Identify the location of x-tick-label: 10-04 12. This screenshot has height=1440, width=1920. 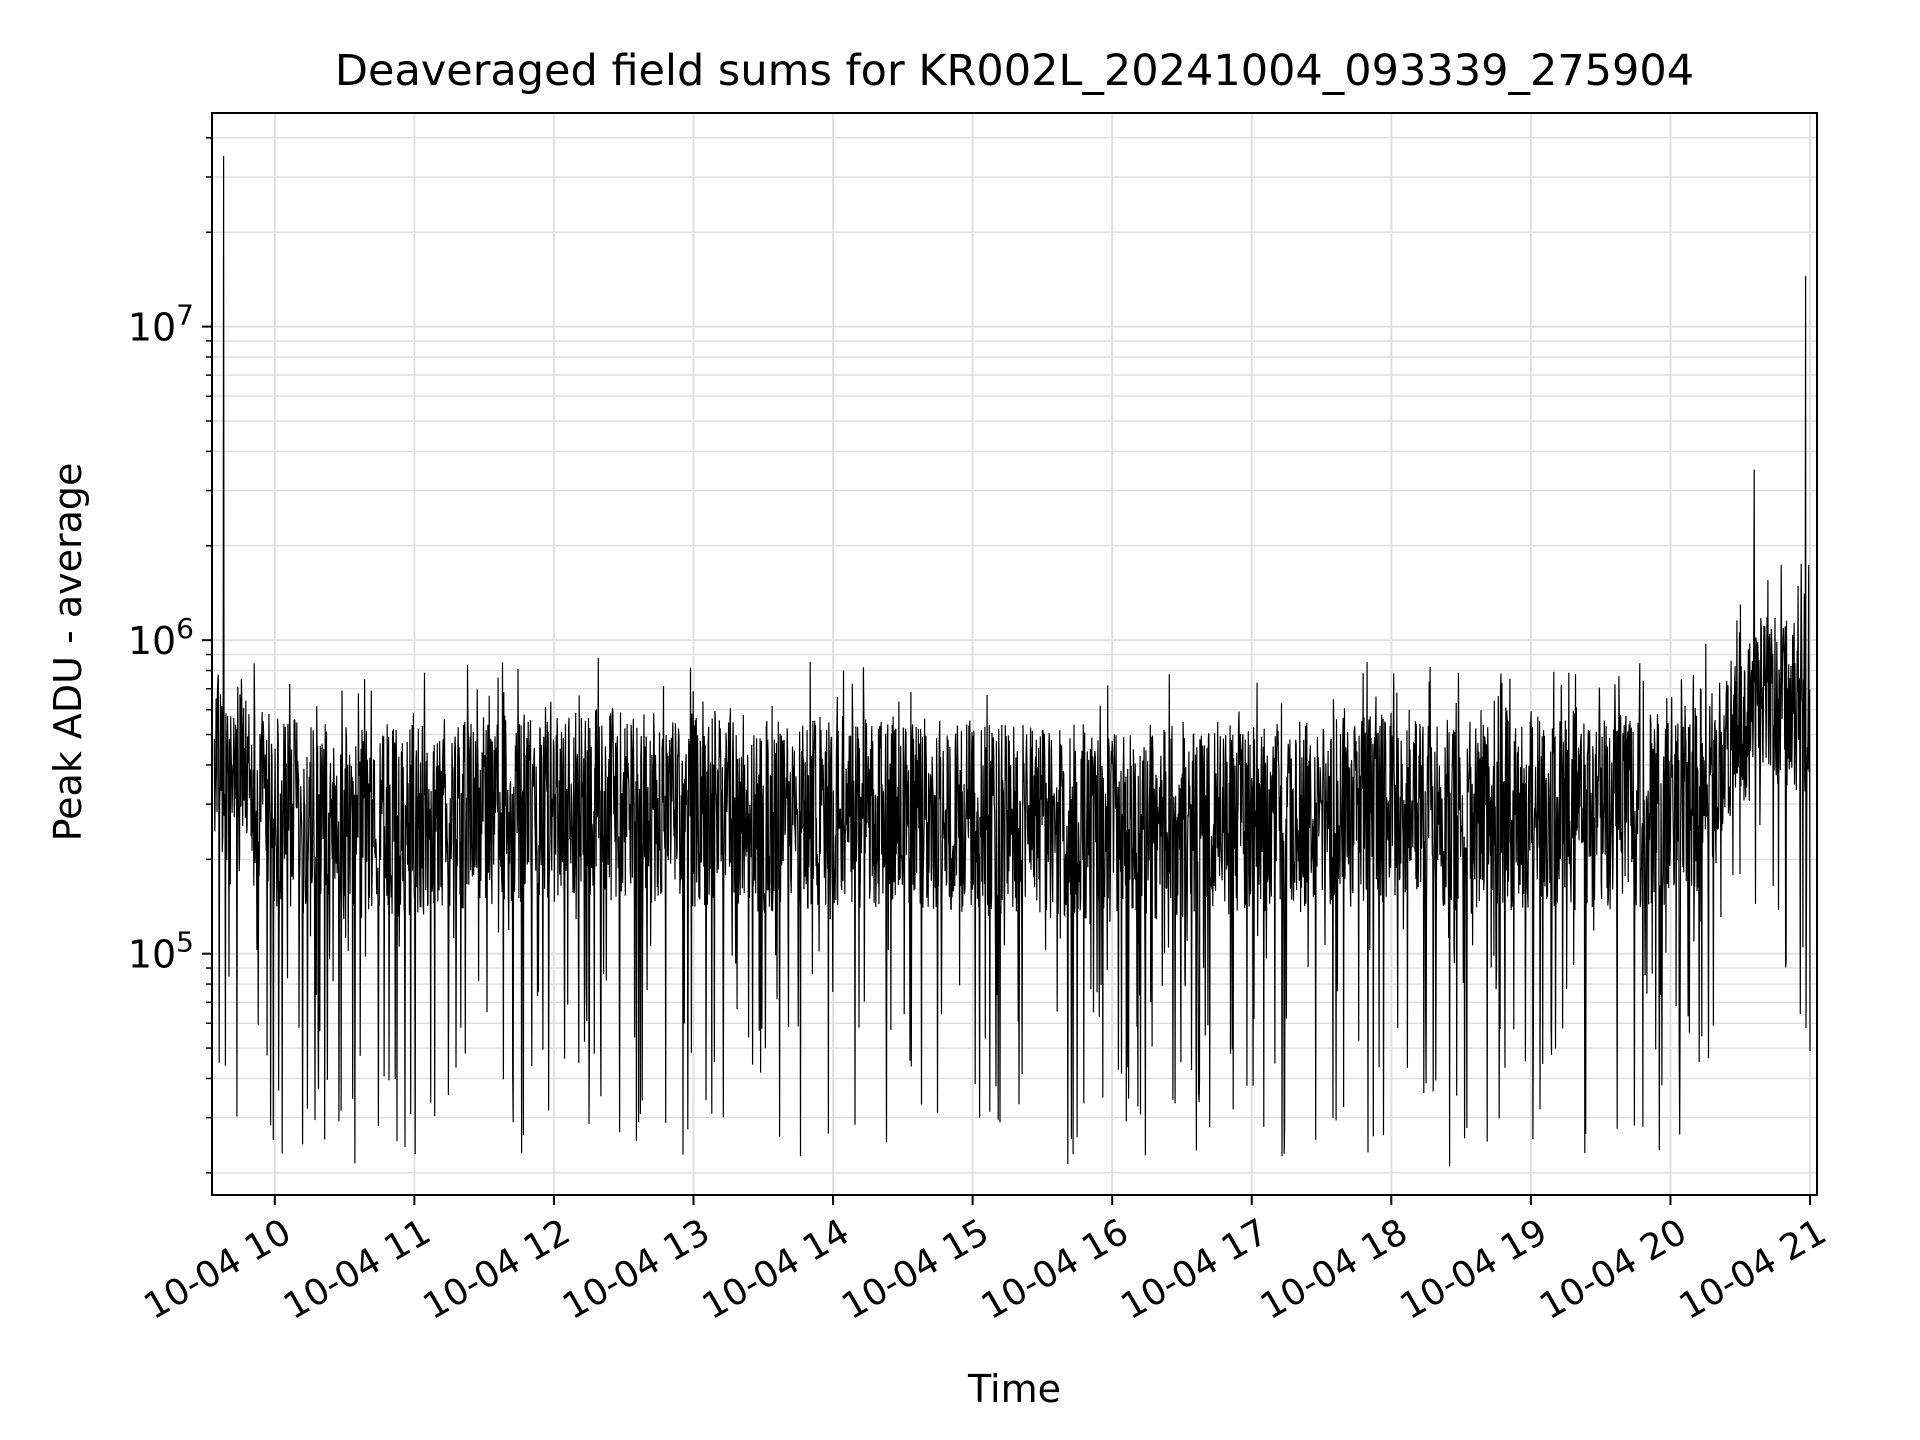
(497, 1269).